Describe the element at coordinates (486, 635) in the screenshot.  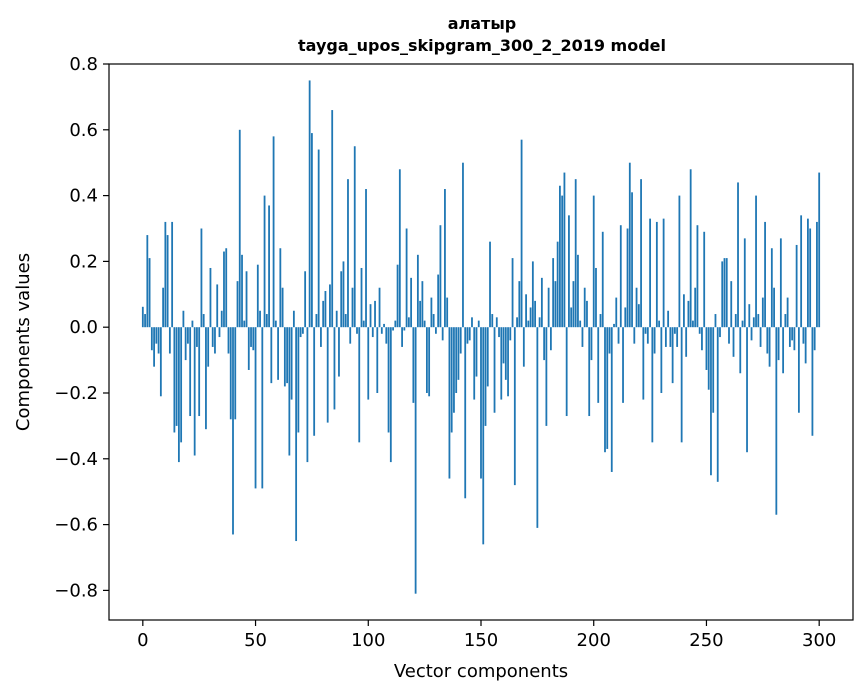
I see `x-axis-ticks: 0 50 100 150 200 250 300` at that location.